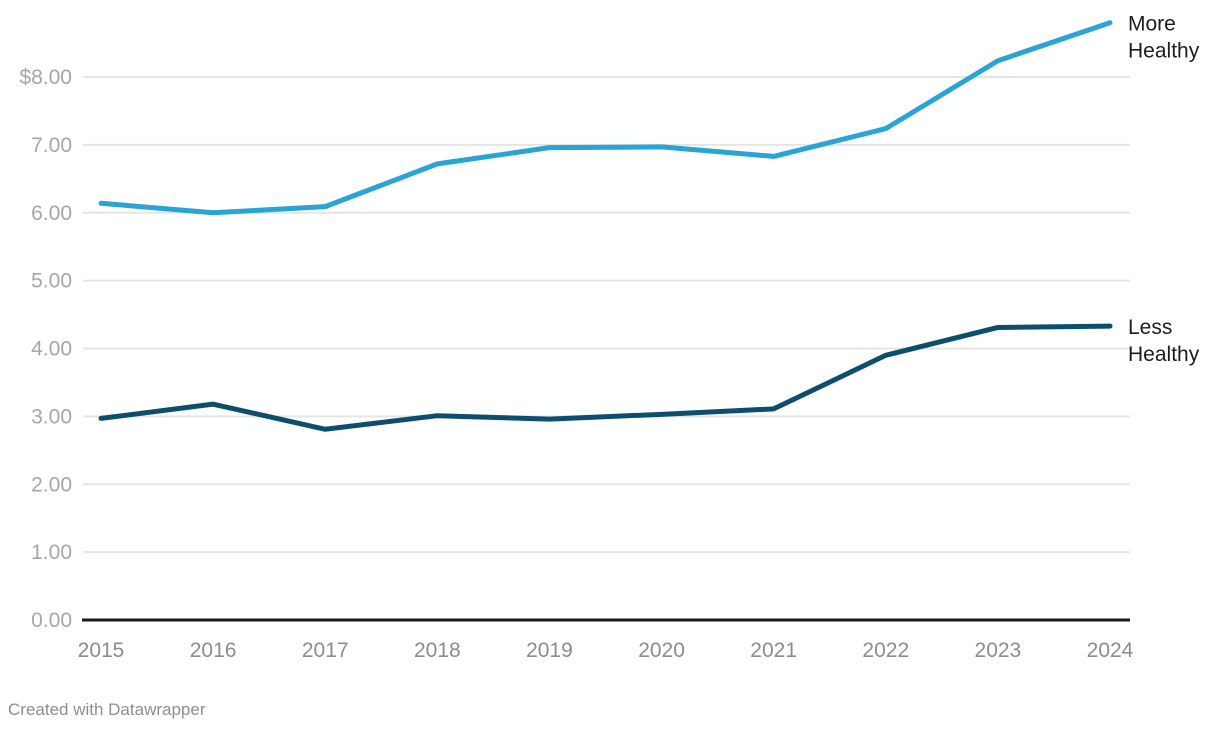 The image size is (1220, 738). What do you see at coordinates (51, 145) in the screenshot?
I see `y-tick-label: 7.00` at bounding box center [51, 145].